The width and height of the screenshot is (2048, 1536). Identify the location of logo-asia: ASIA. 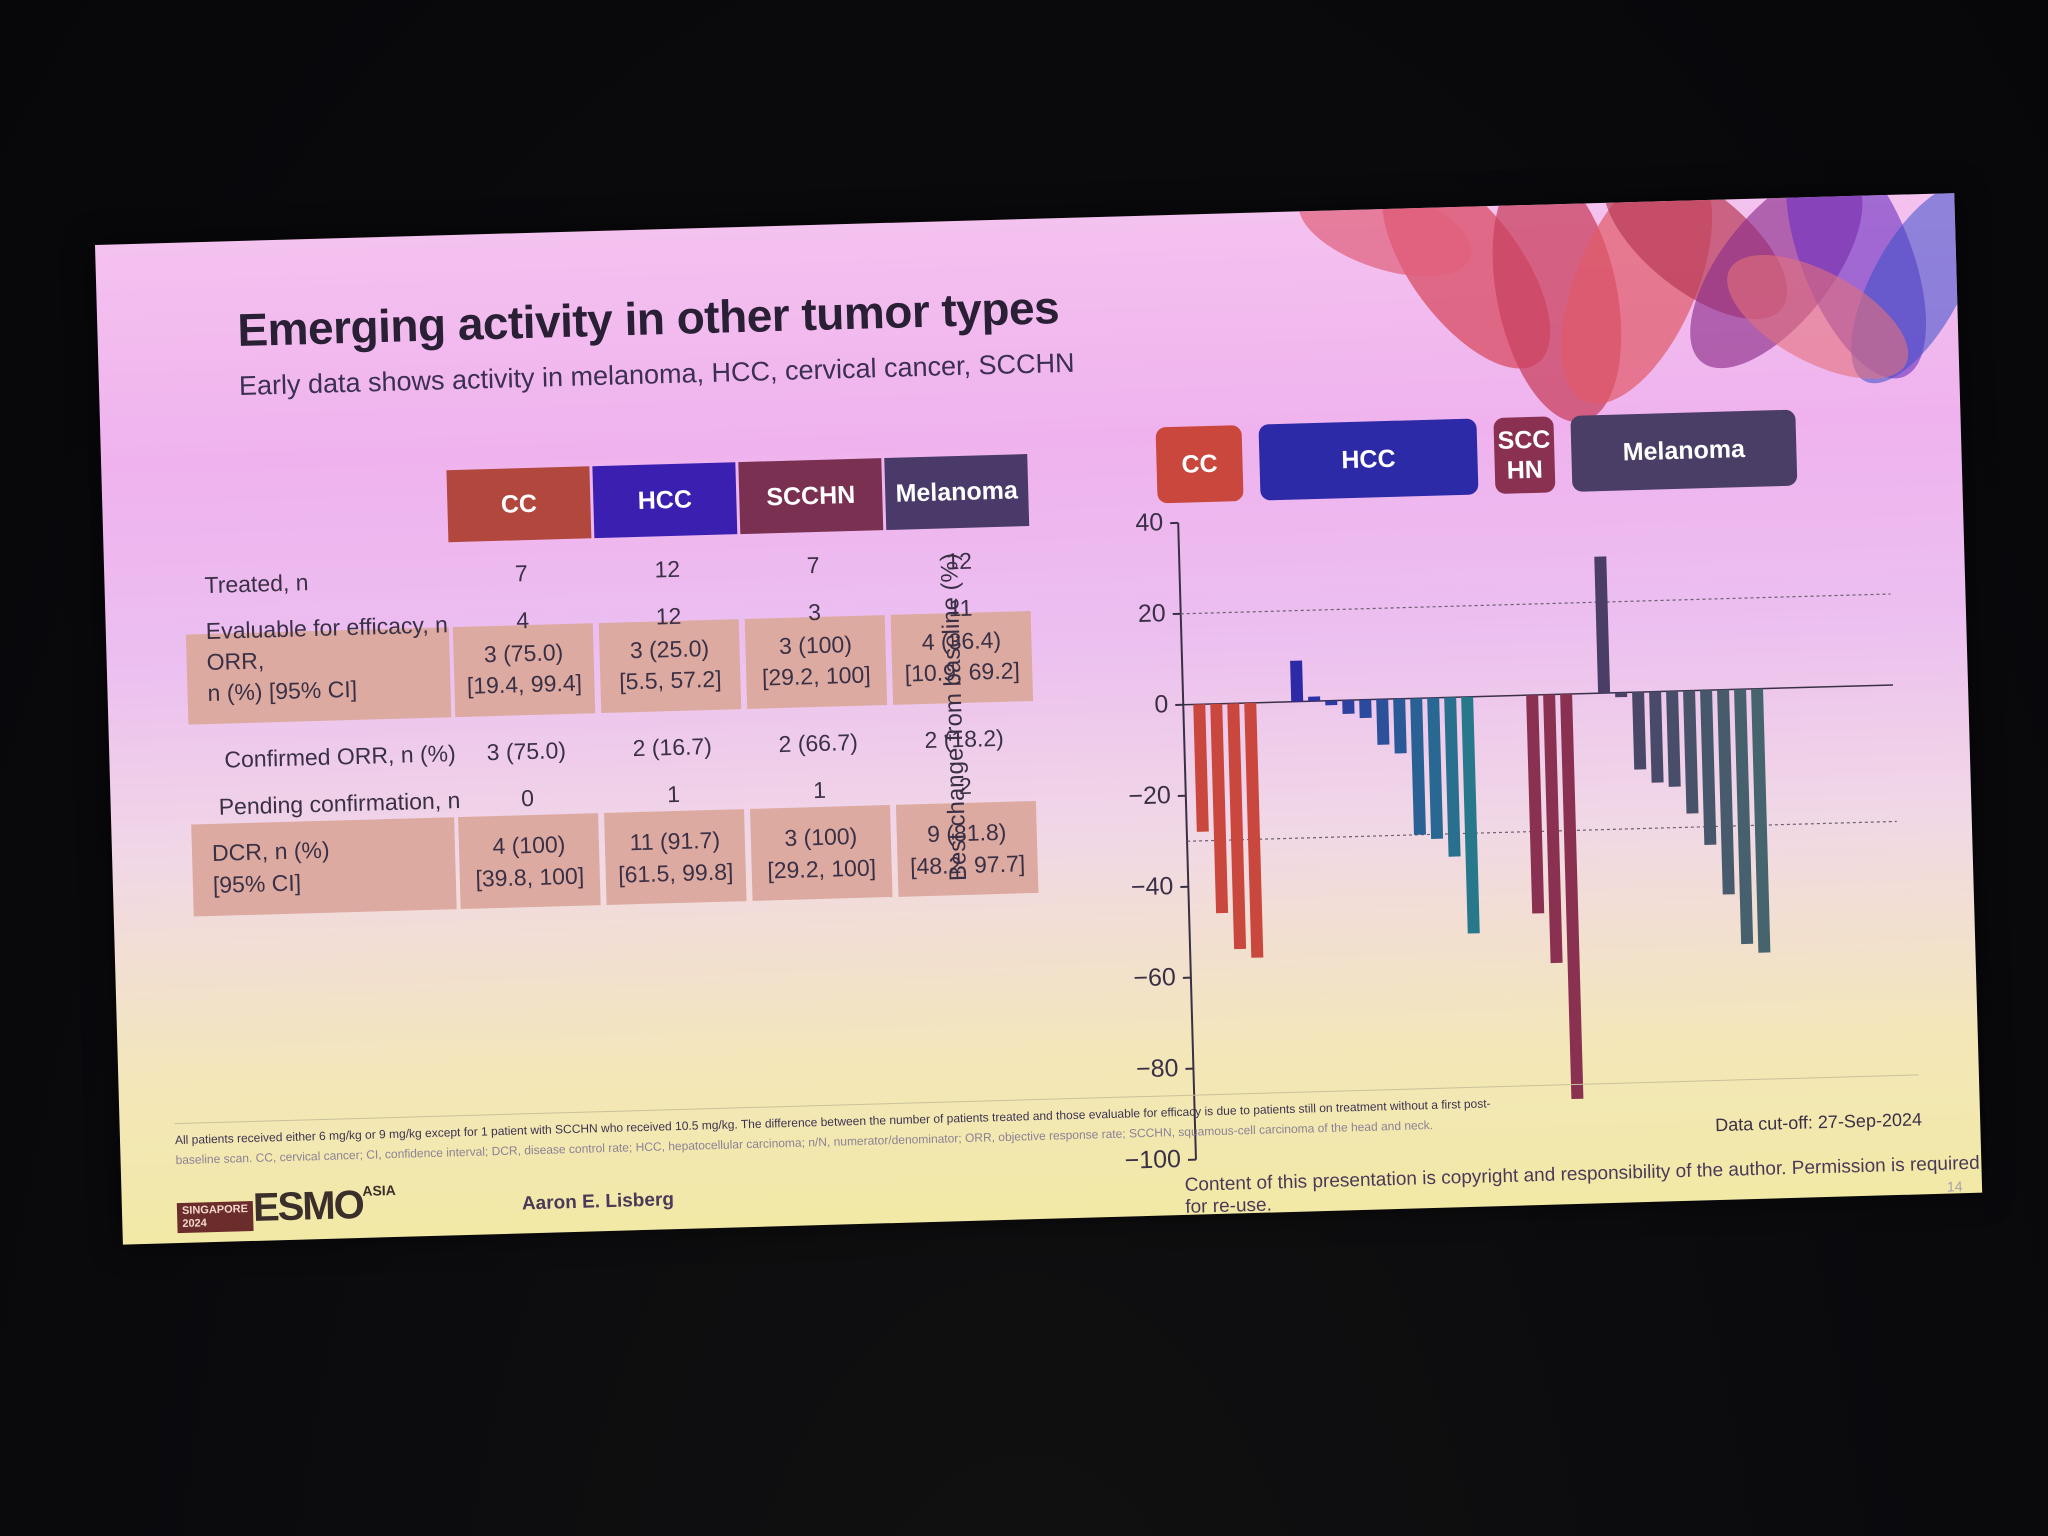
(379, 1190).